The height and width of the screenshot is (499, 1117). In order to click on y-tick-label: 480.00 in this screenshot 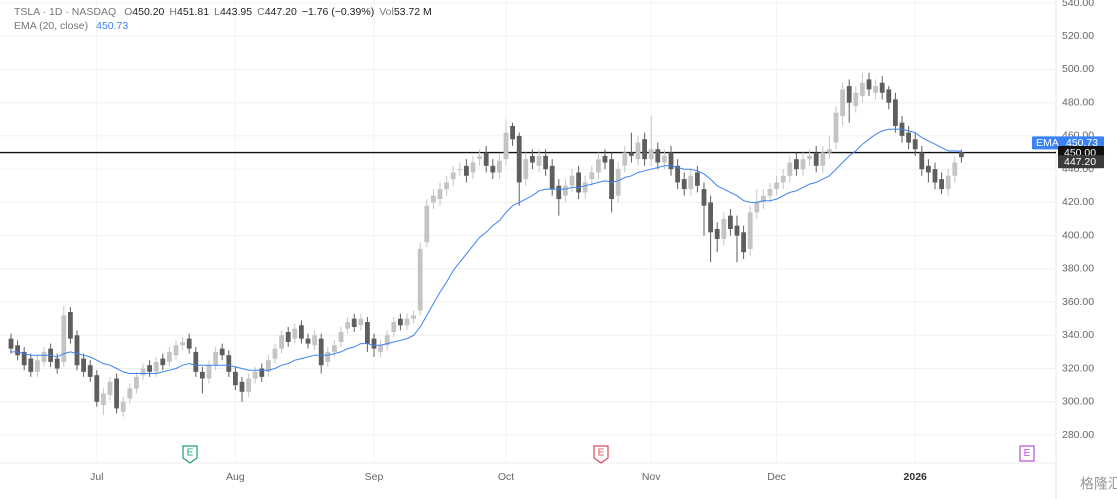, I will do `click(1078, 102)`.